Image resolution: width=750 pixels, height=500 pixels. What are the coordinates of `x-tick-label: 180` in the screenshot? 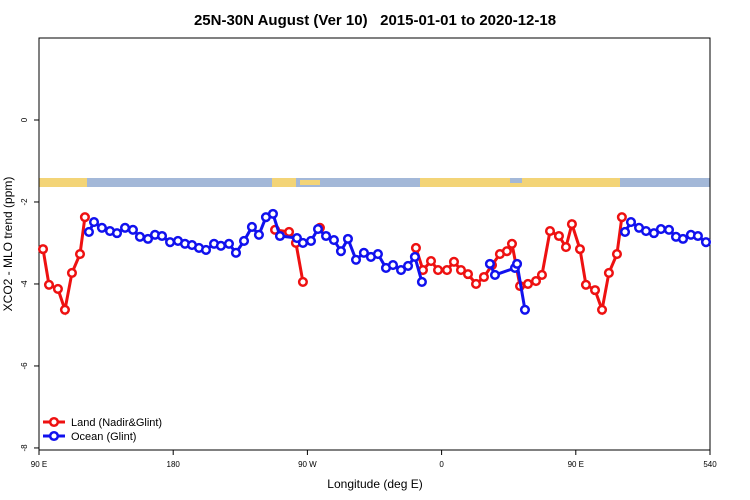 It's located at (174, 464).